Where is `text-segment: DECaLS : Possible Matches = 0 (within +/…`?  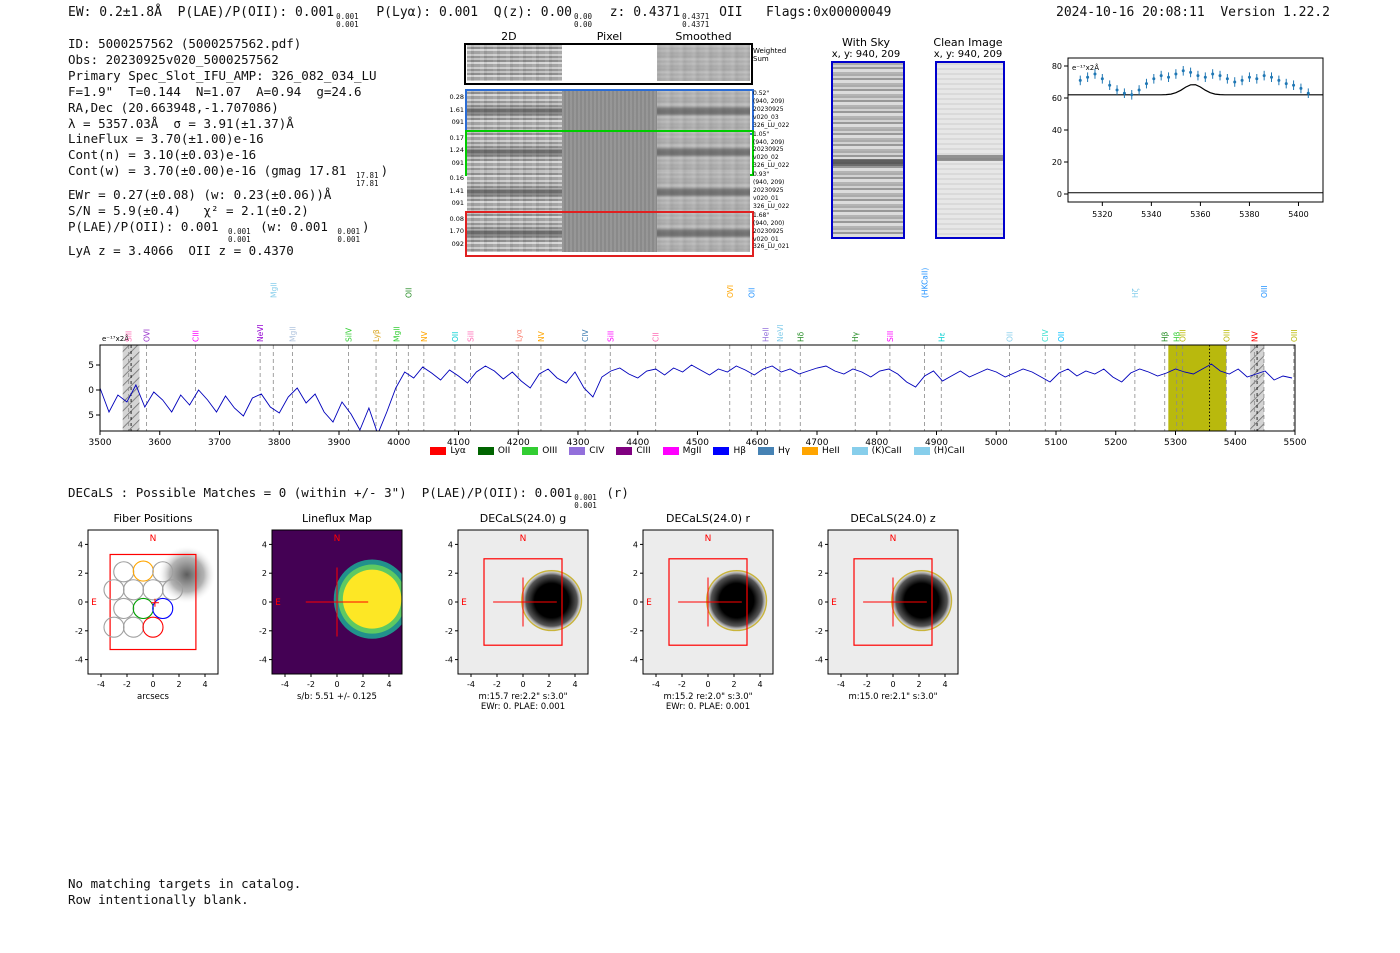 text-segment: DECaLS : Possible Matches = 0 (within +/… is located at coordinates (320, 492).